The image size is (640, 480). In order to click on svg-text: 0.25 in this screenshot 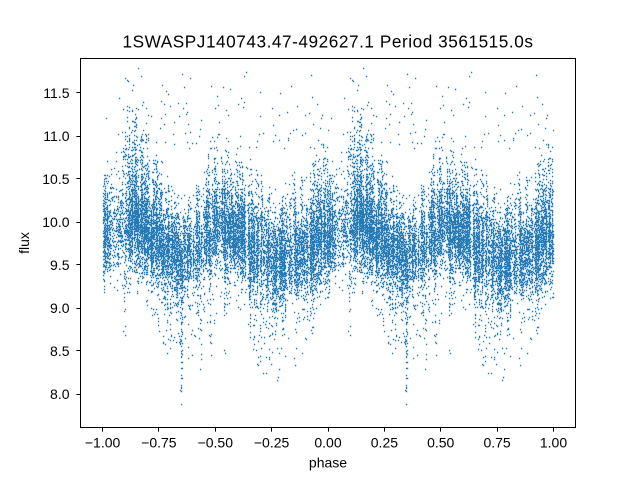, I will do `click(384, 442)`.